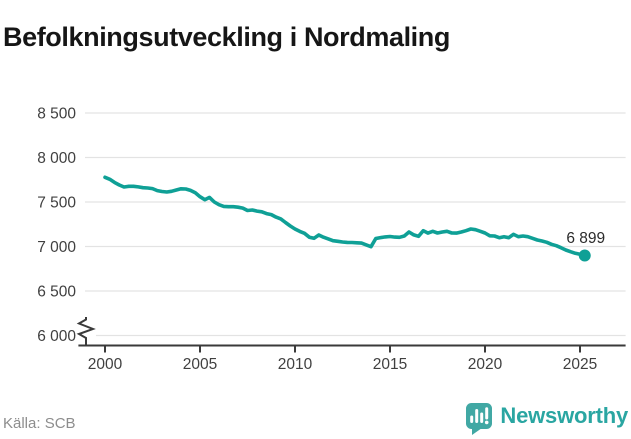 The height and width of the screenshot is (439, 631). What do you see at coordinates (479, 415) in the screenshot?
I see `bar-chart-glyph` at bounding box center [479, 415].